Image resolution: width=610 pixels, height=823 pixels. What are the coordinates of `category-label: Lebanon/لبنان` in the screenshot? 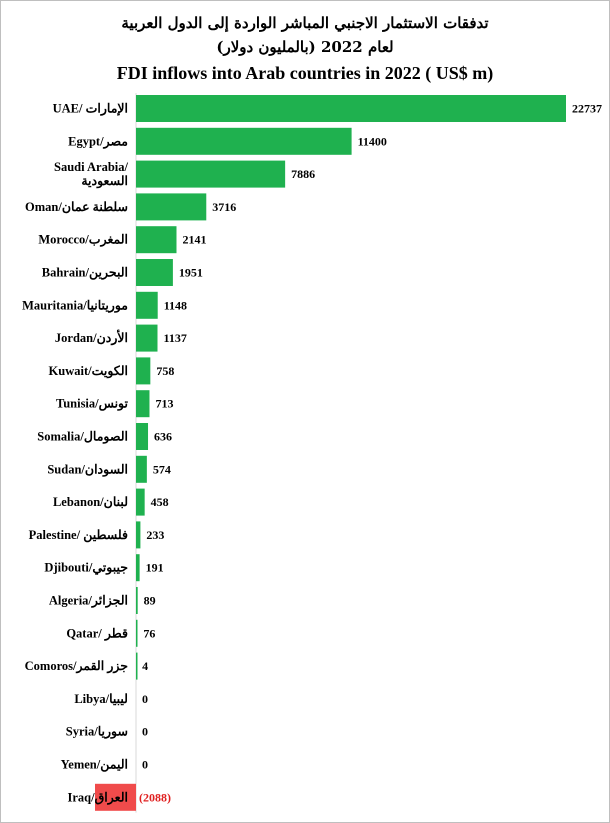 It's located at (90, 502).